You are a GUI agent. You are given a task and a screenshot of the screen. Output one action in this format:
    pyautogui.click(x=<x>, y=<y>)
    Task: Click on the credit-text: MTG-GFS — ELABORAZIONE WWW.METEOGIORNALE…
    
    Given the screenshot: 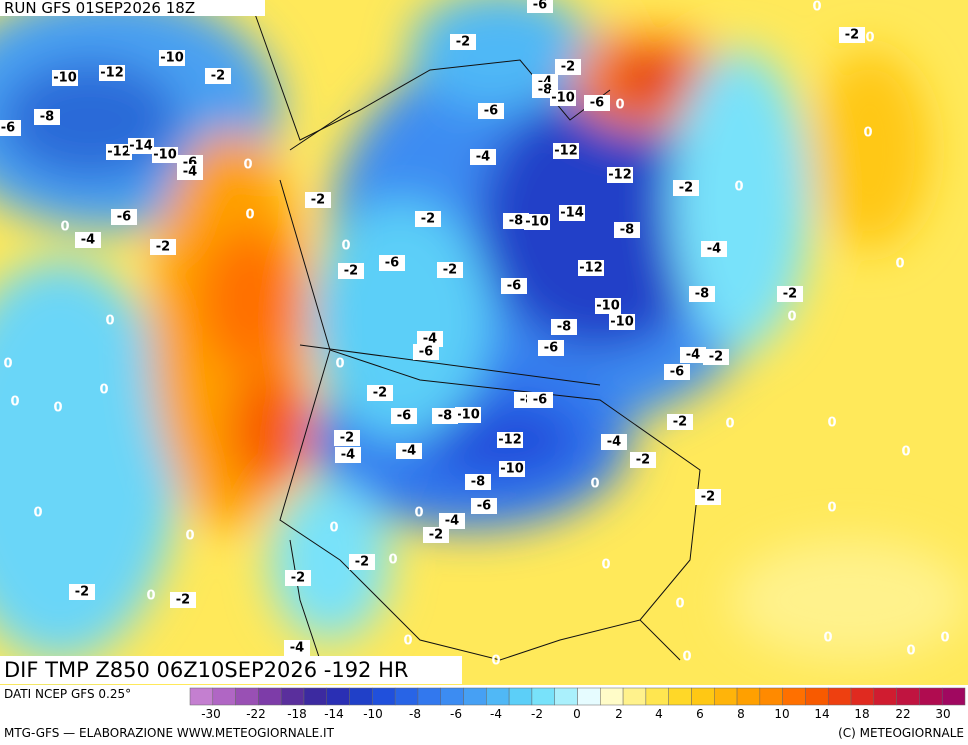 What is the action you would take?
    pyautogui.click(x=169, y=733)
    